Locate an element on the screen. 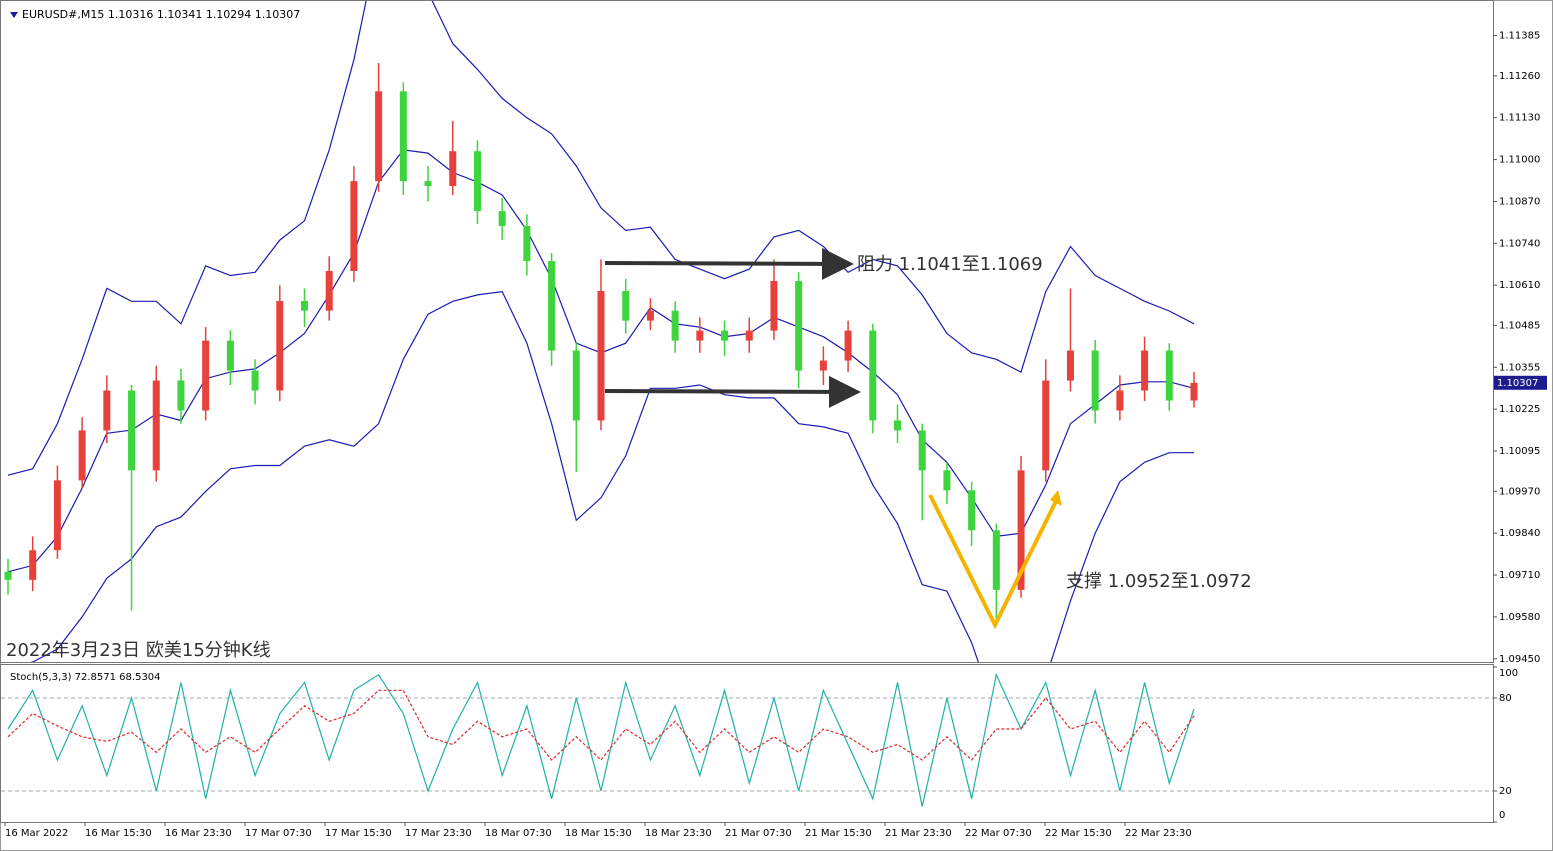 Image resolution: width=1553 pixels, height=851 pixels. y-tick-label: 0 is located at coordinates (1502, 815).